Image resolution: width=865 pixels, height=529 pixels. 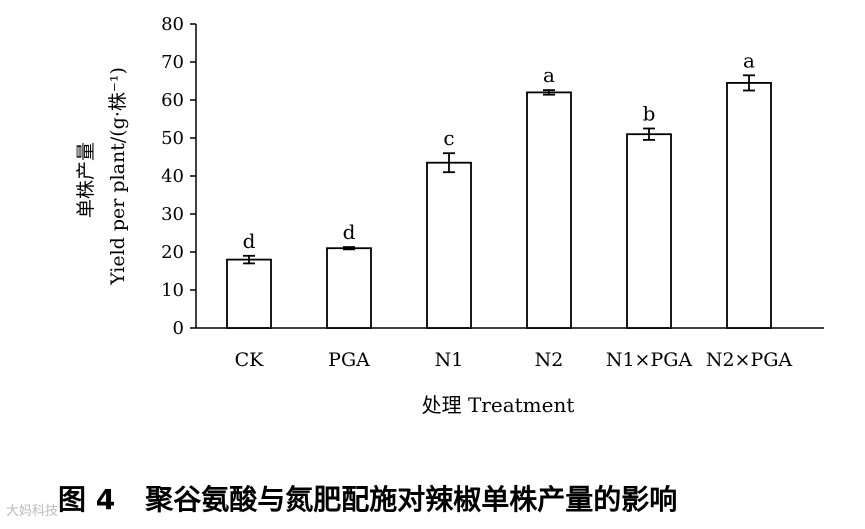 I want to click on x-tick-label: CK, so click(x=250, y=360).